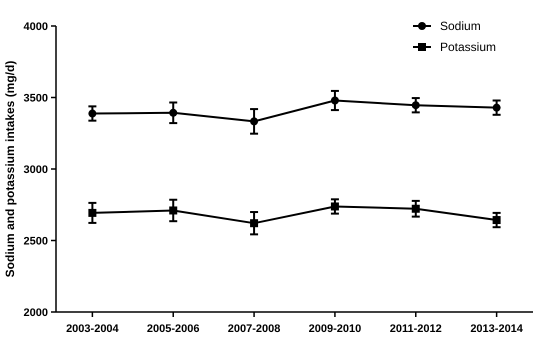 The width and height of the screenshot is (533, 350). Describe the element at coordinates (416, 329) in the screenshot. I see `x-tick-label: 2011-2012` at that location.